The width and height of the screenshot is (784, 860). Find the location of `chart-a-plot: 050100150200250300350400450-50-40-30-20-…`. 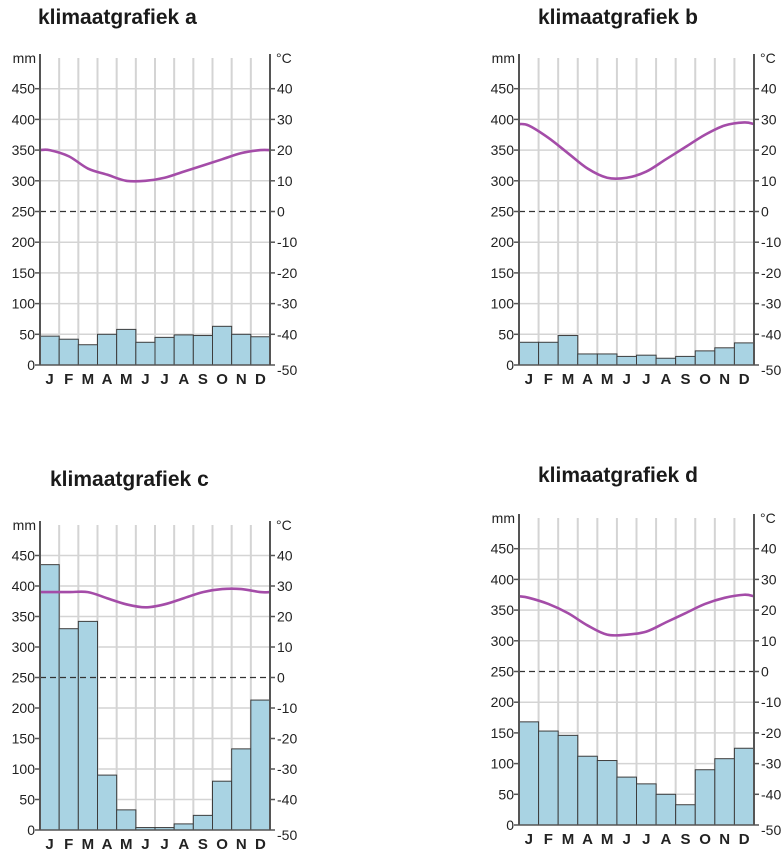

chart-a-plot: 050100150200250300350400450-50-40-30-20-… is located at coordinates (155, 219).